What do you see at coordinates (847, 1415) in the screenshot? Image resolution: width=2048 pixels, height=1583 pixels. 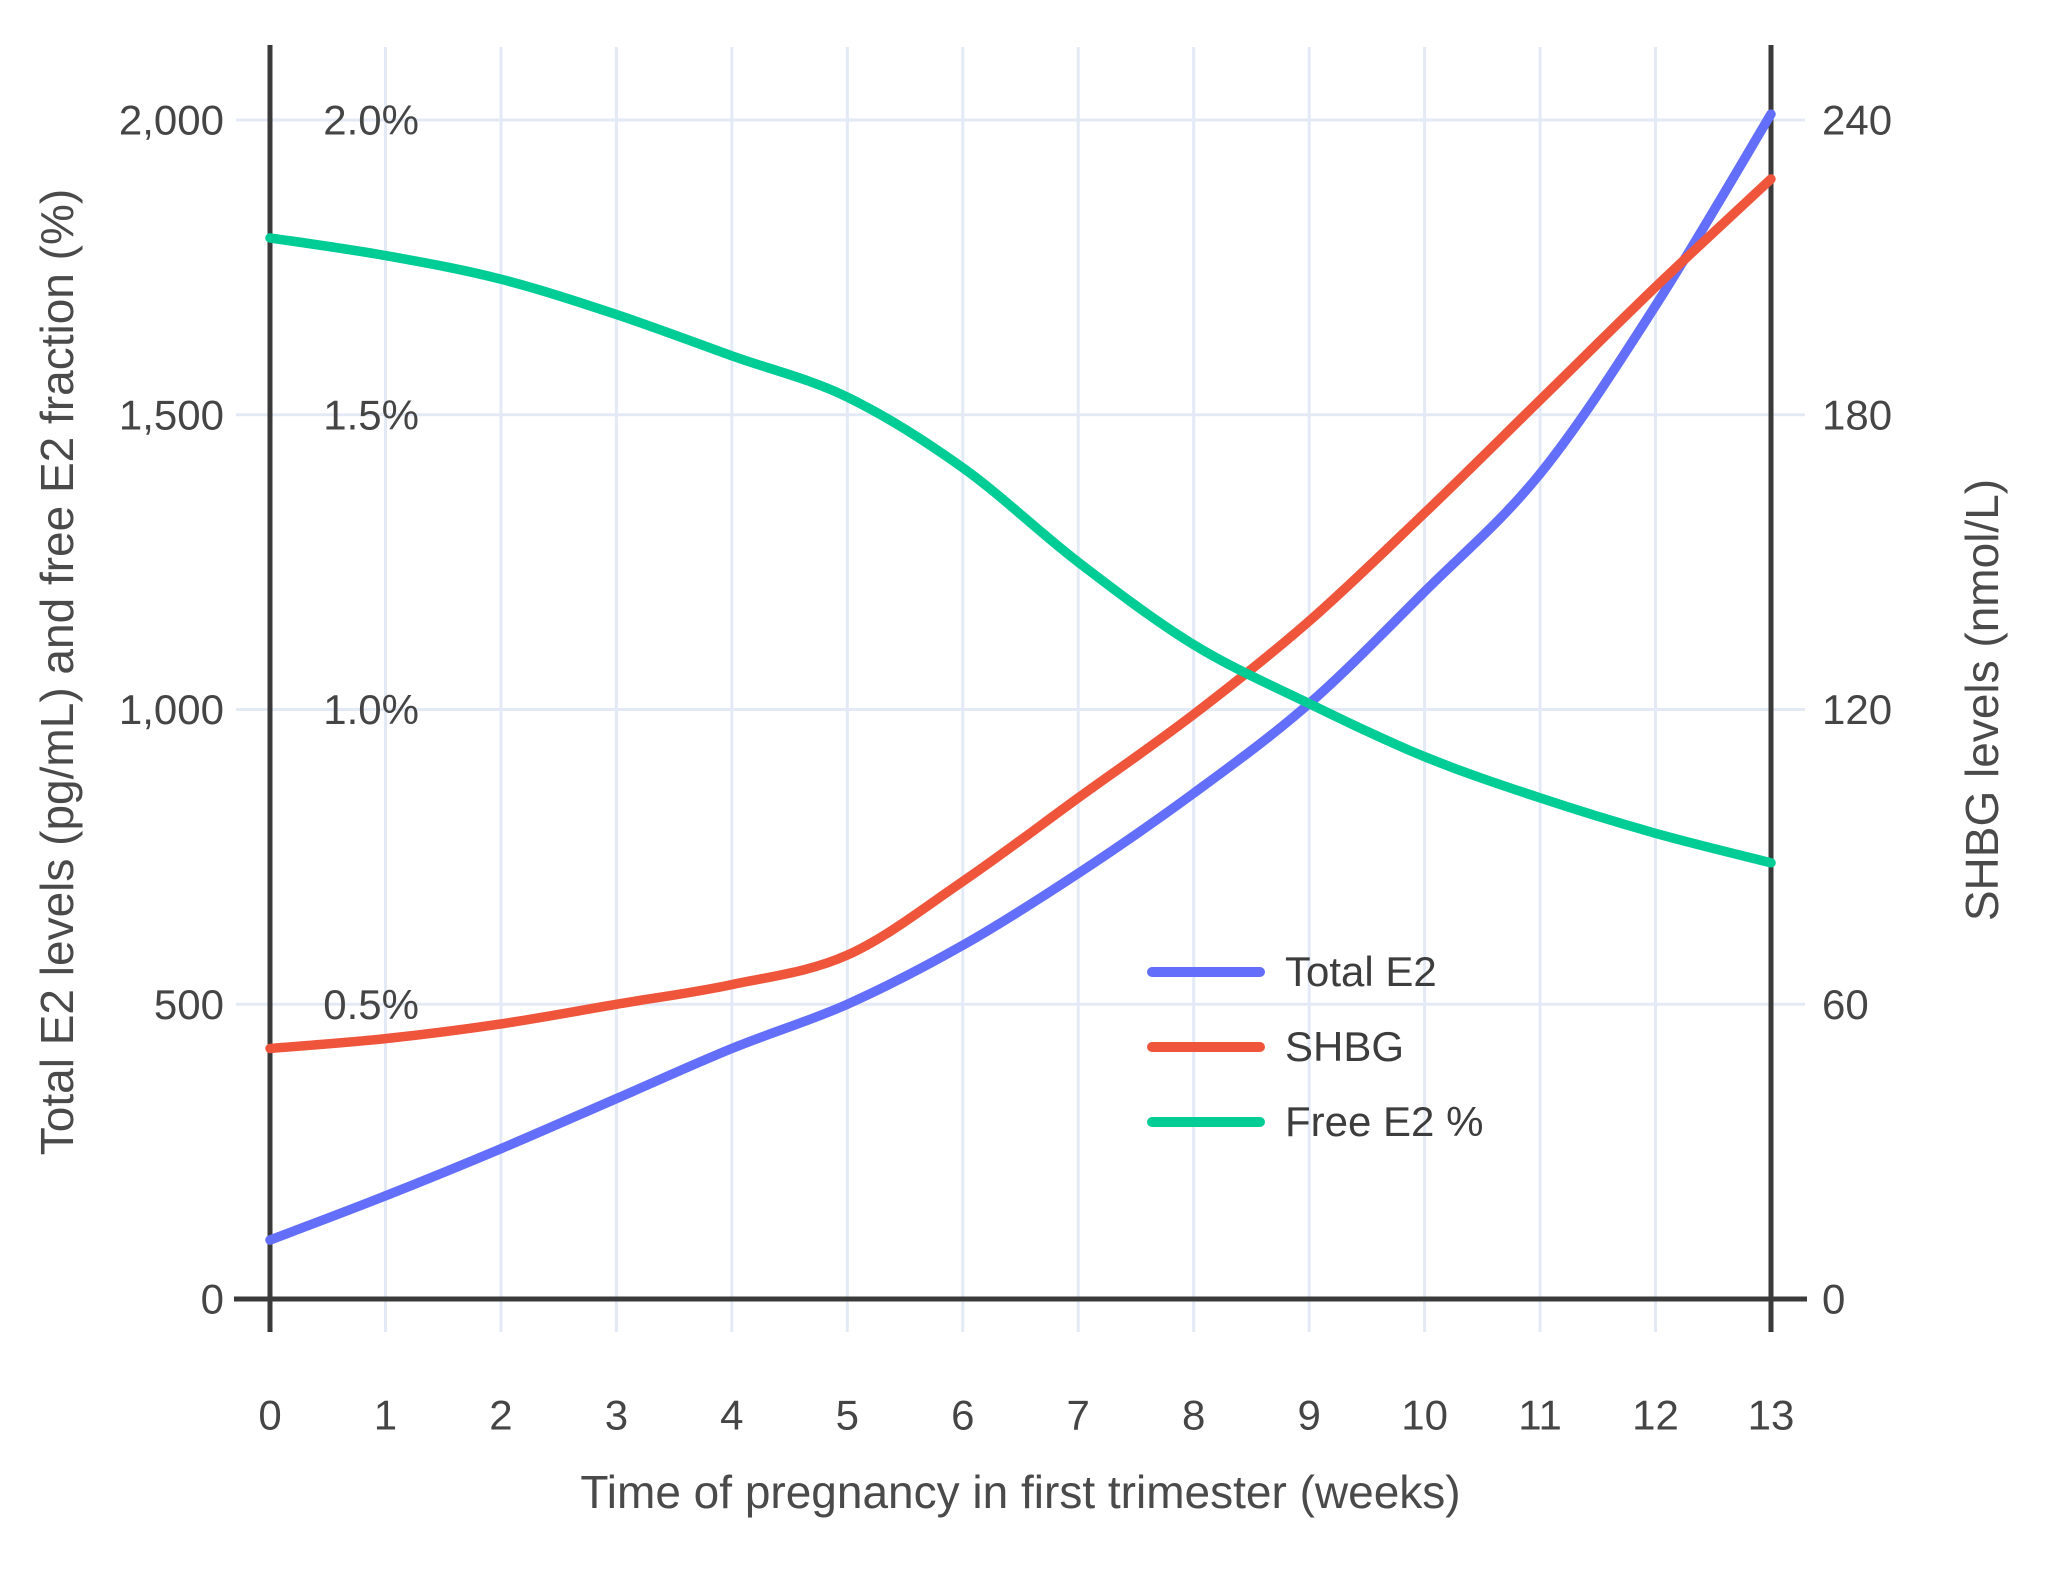 I see `x-tick-label: 5` at bounding box center [847, 1415].